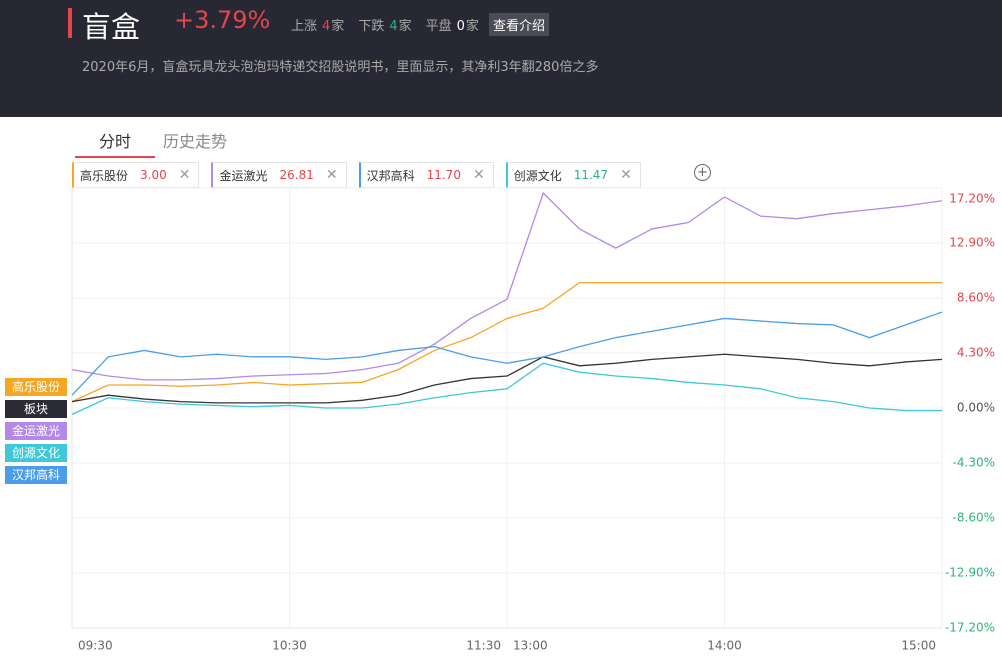 The height and width of the screenshot is (658, 1002). Describe the element at coordinates (972, 199) in the screenshot. I see `y-tick-label: 17.20%` at that location.